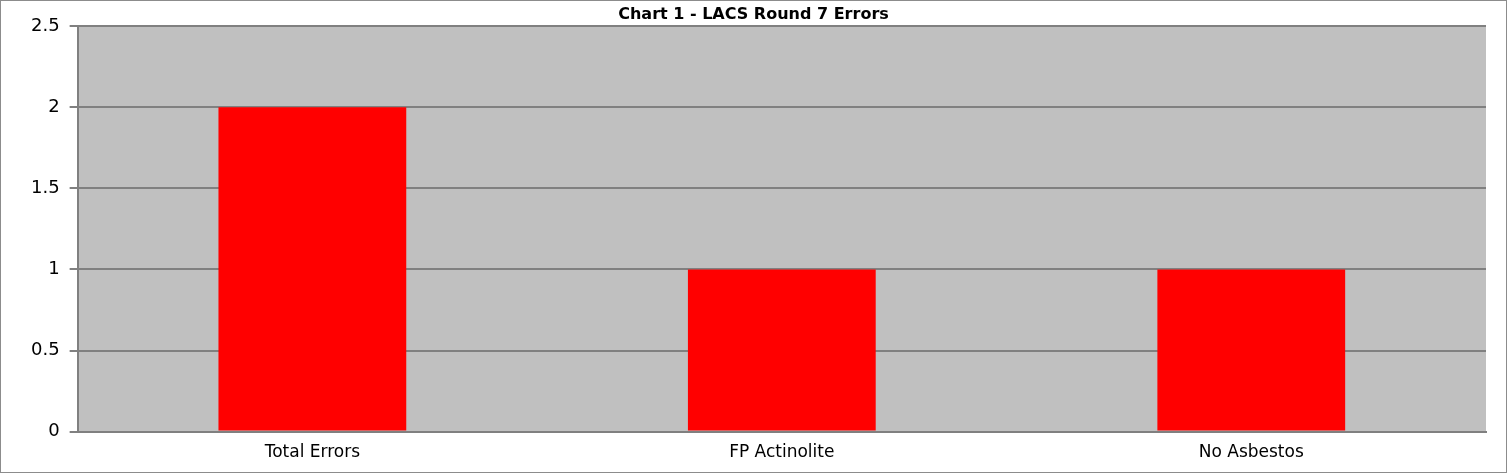  I want to click on y-tick-label: 1, so click(54, 268).